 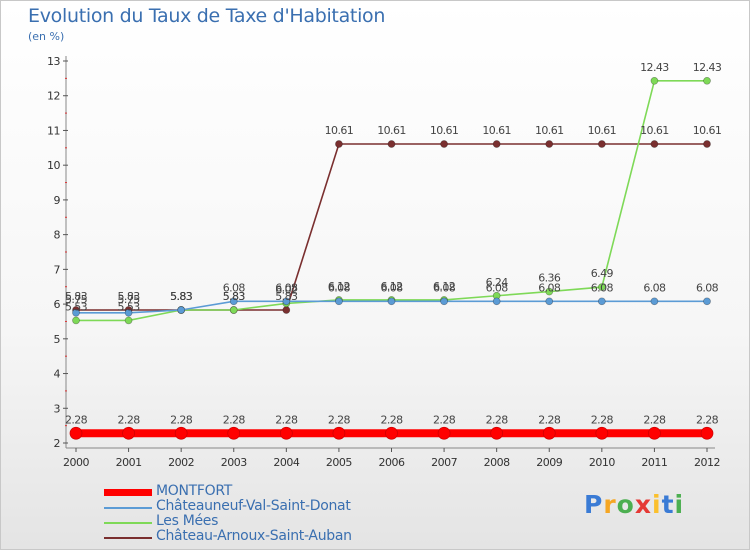 What do you see at coordinates (625, 504) in the screenshot?
I see `logo-letter: o` at bounding box center [625, 504].